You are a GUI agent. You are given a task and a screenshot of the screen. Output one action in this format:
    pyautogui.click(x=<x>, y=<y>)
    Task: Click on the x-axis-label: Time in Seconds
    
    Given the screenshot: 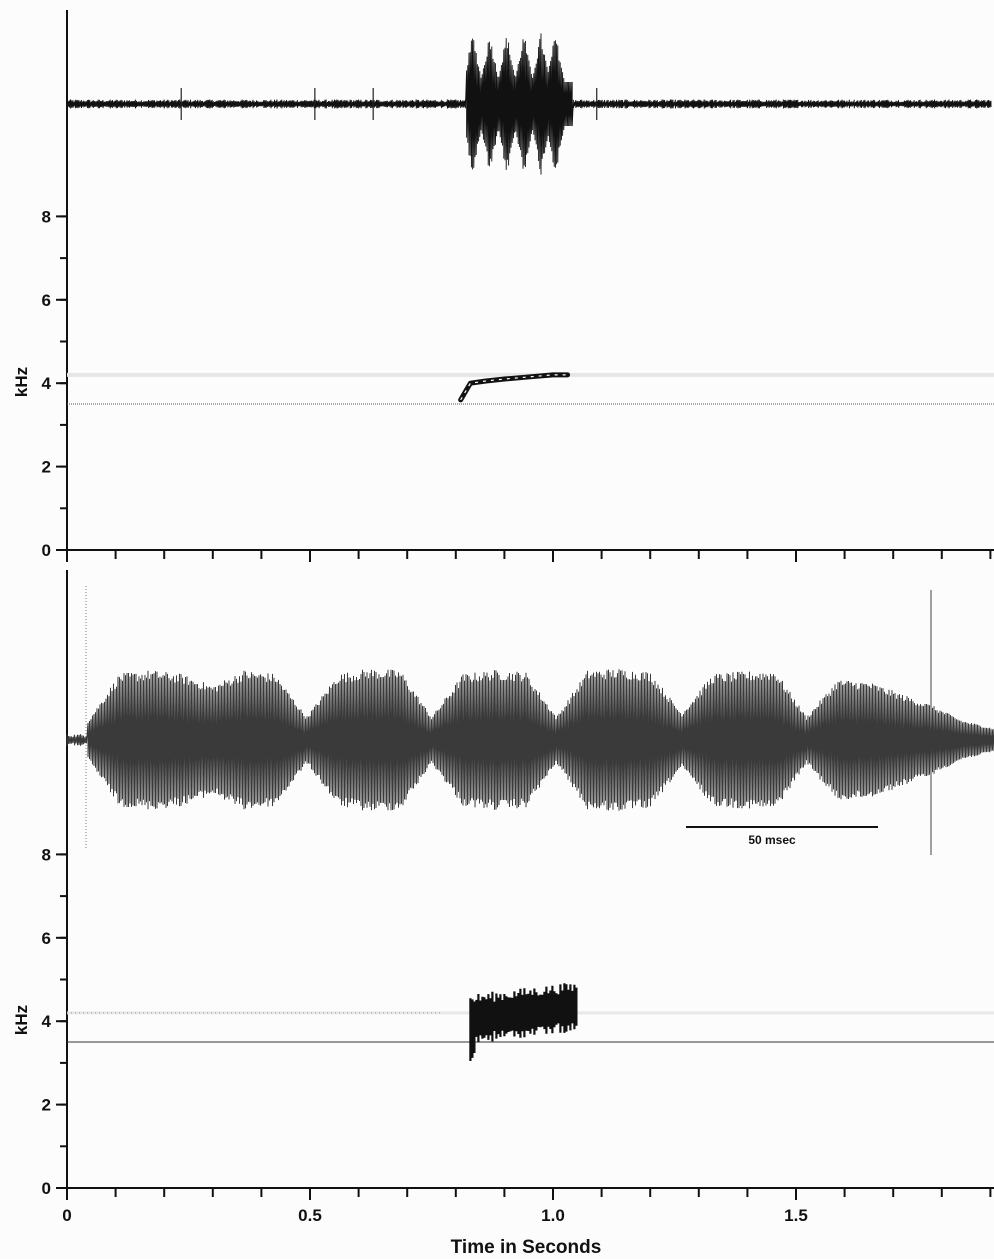 What is the action you would take?
    pyautogui.click(x=526, y=1247)
    